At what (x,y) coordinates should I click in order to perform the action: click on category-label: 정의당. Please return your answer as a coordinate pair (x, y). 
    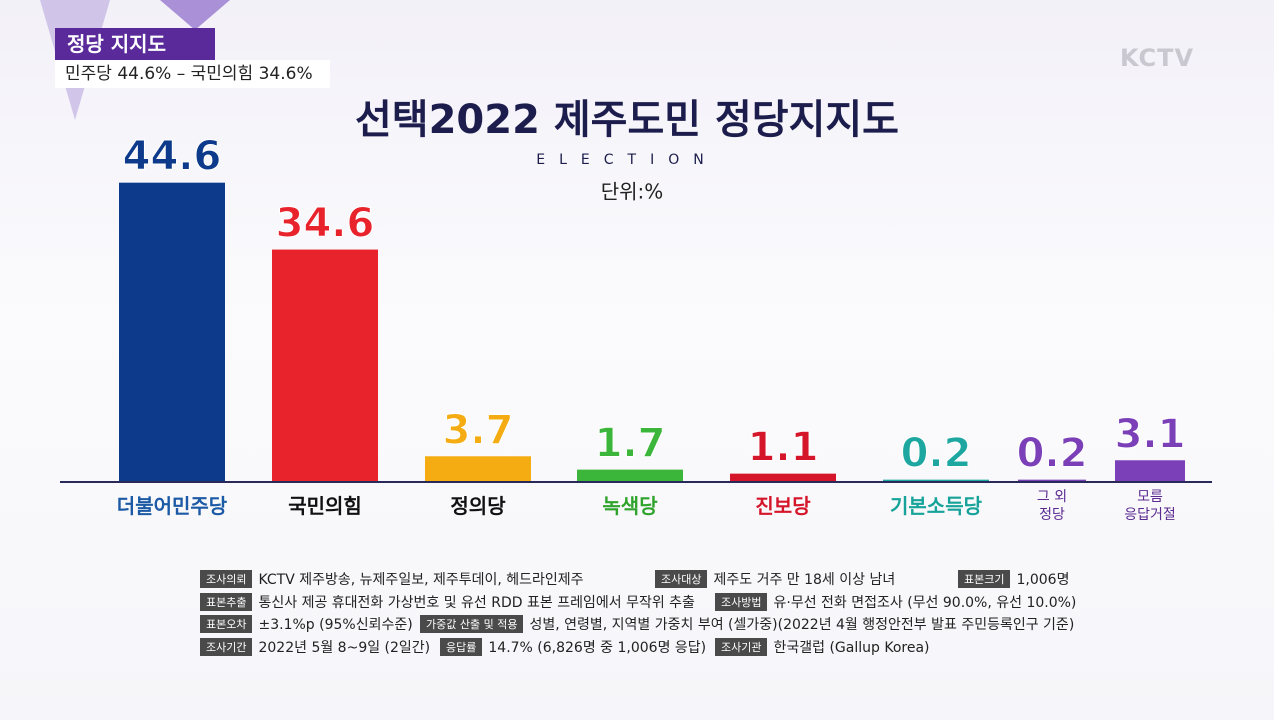
    Looking at the image, I should click on (478, 506).